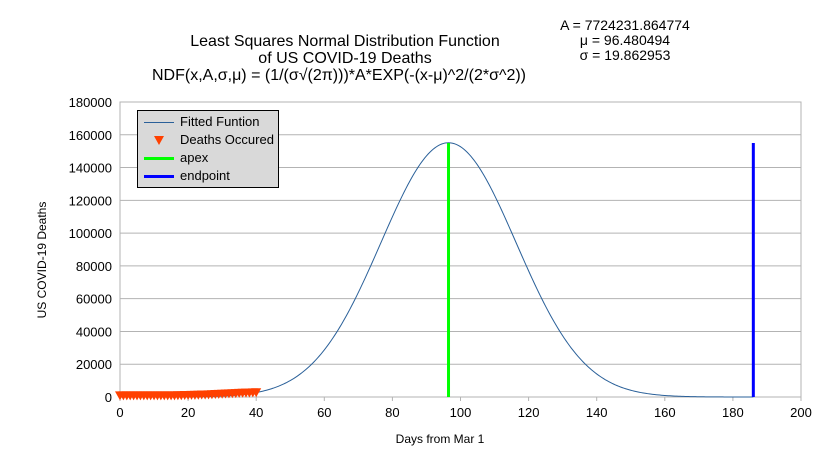  What do you see at coordinates (324, 412) in the screenshot?
I see `x-tick-label: 60` at bounding box center [324, 412].